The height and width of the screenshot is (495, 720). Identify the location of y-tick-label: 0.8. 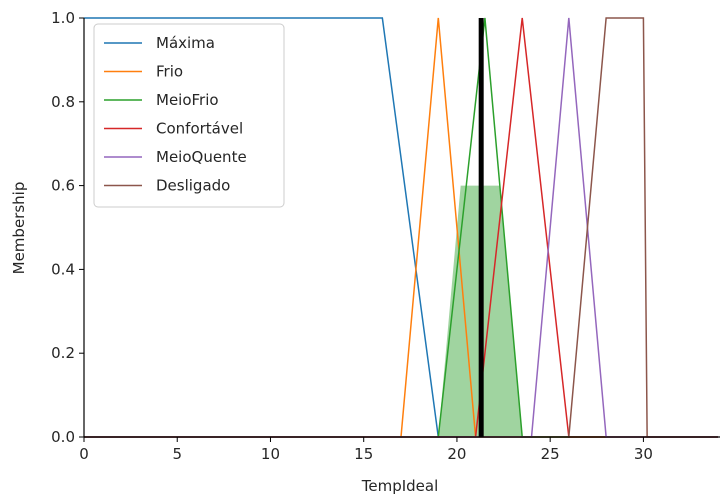
(63, 102).